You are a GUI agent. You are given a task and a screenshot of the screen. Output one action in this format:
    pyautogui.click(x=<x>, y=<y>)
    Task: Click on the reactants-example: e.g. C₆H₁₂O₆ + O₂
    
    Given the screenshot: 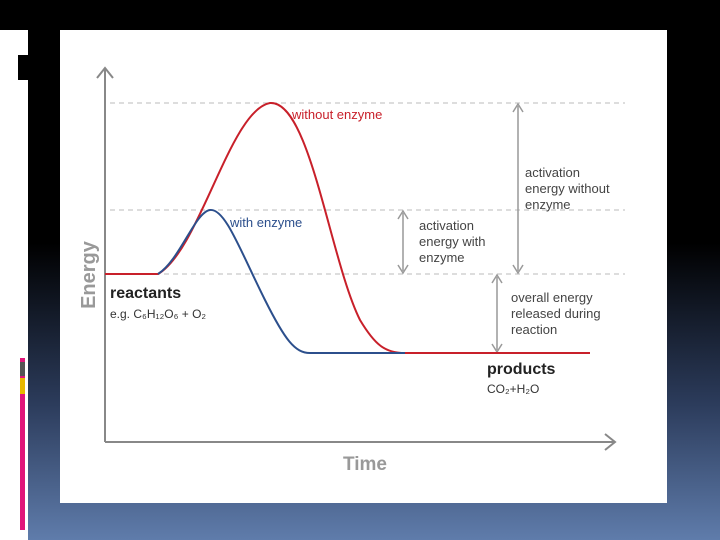 What is the action you would take?
    pyautogui.click(x=158, y=314)
    